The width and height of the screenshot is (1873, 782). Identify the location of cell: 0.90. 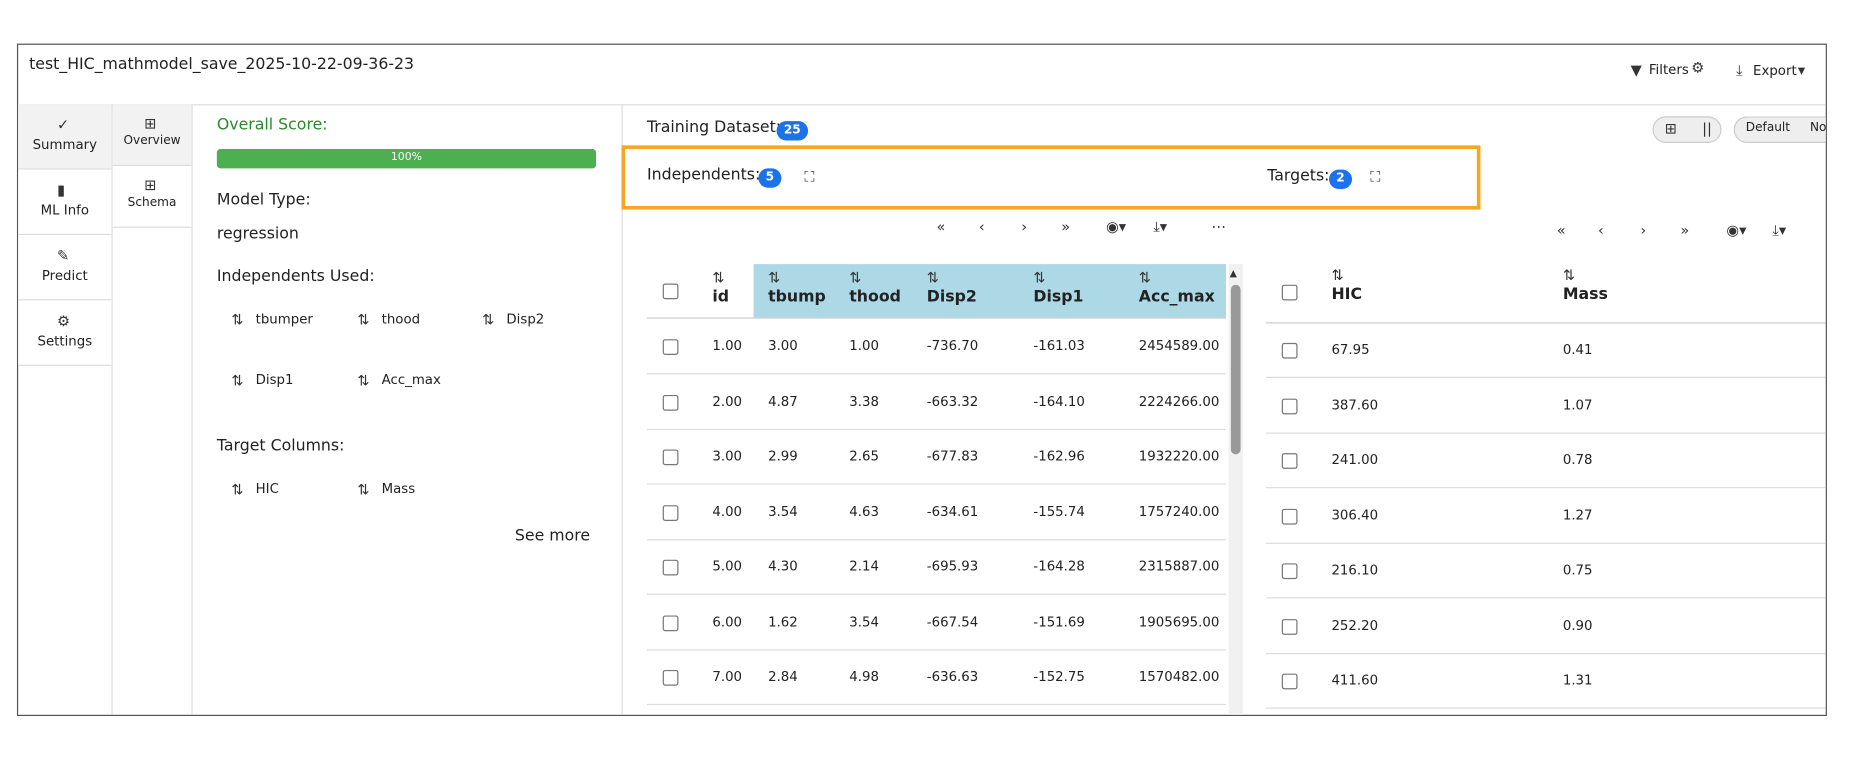
(1578, 625).